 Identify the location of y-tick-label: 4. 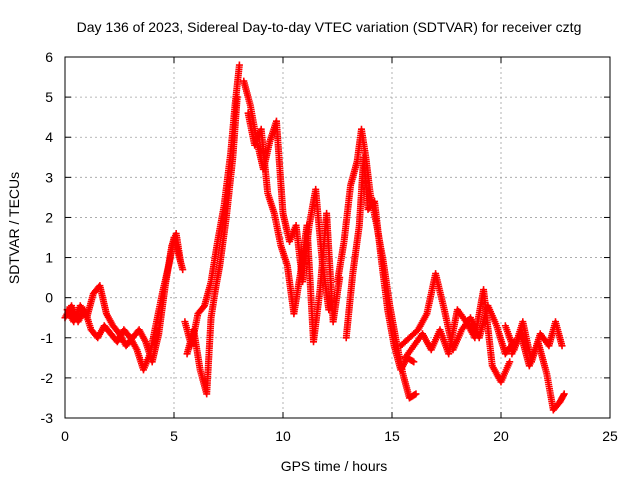
(49, 137).